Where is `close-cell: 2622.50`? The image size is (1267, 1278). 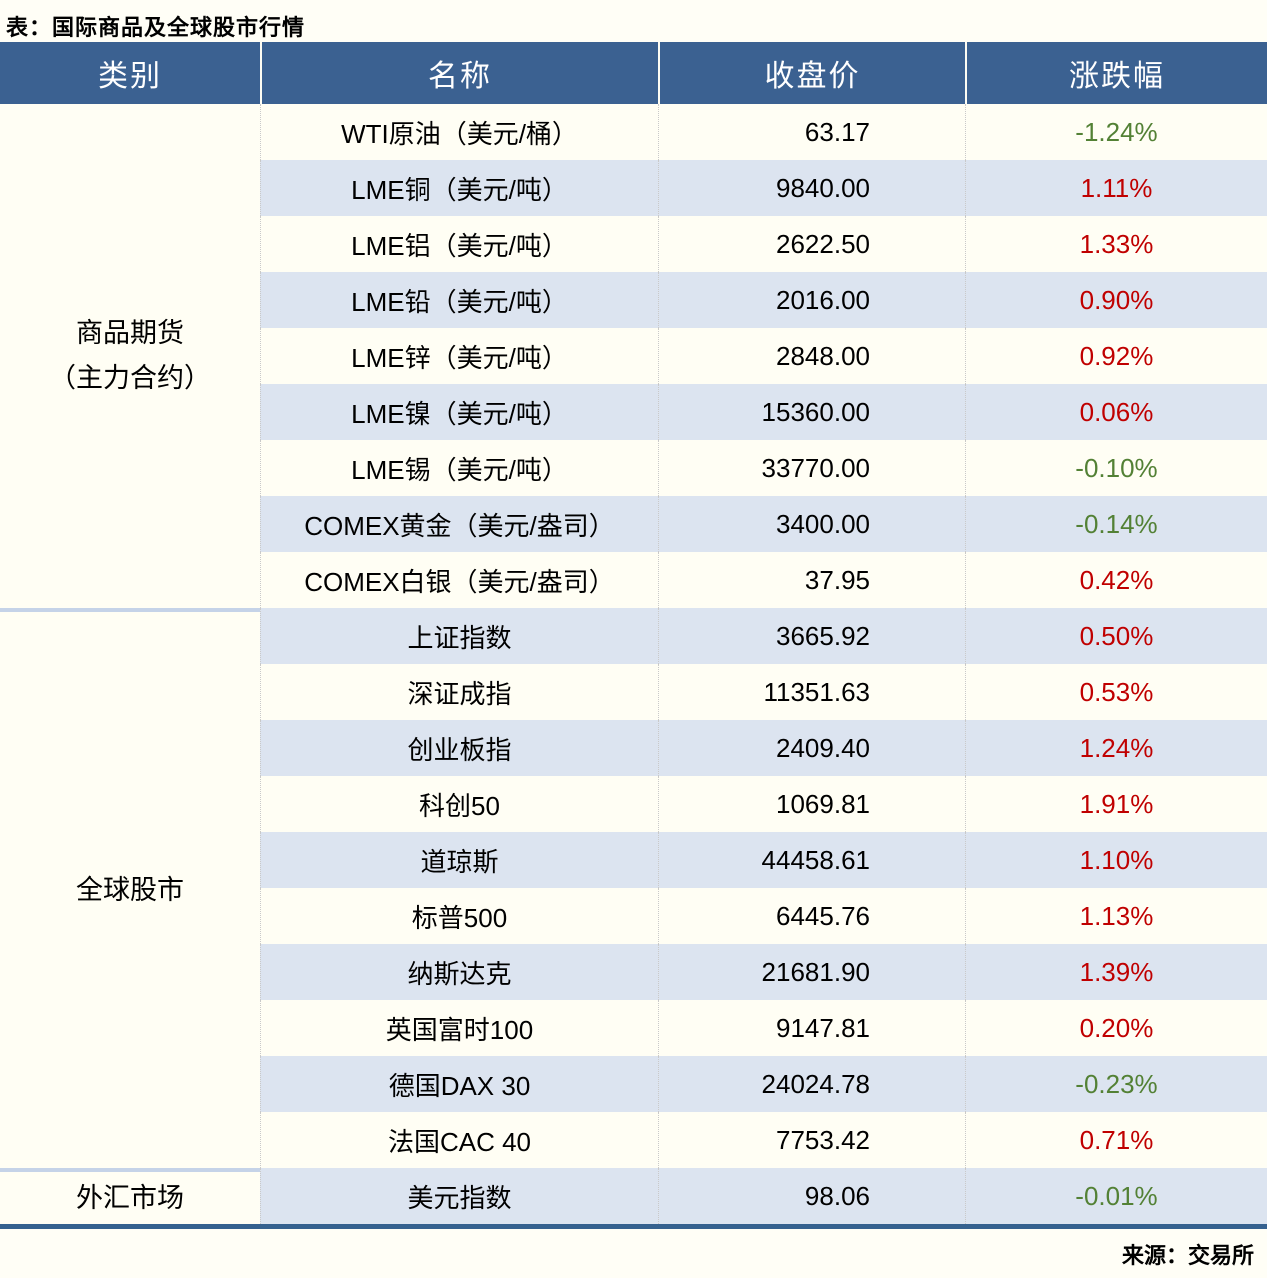 close-cell: 2622.50 is located at coordinates (811, 244).